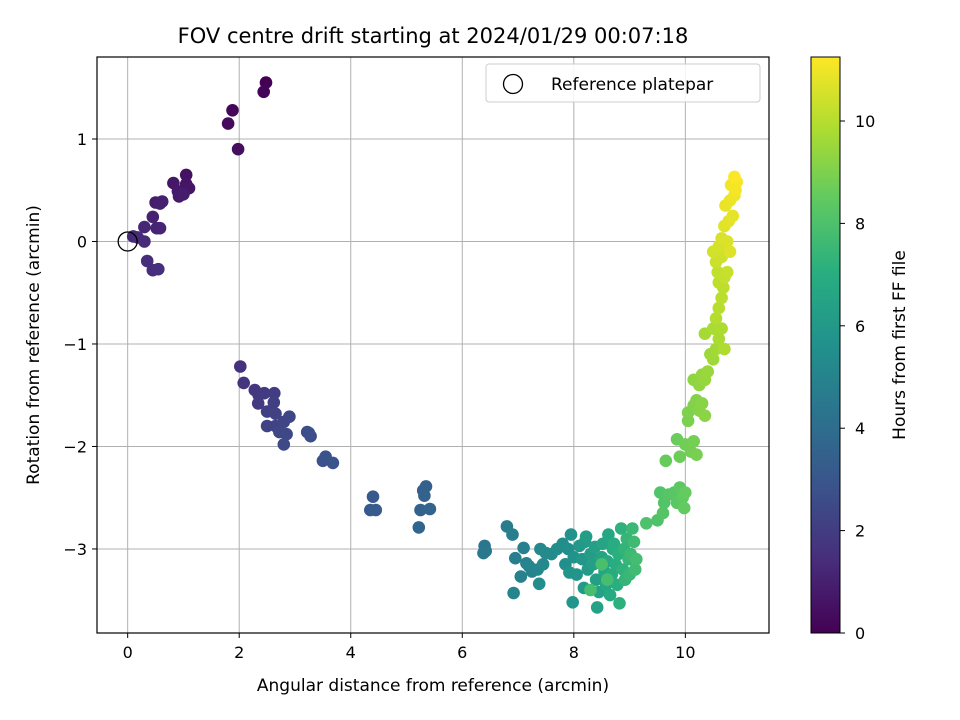 The height and width of the screenshot is (720, 960). What do you see at coordinates (857, 377) in the screenshot?
I see `colorbar-ticks: 0 2 4 6 8 10` at bounding box center [857, 377].